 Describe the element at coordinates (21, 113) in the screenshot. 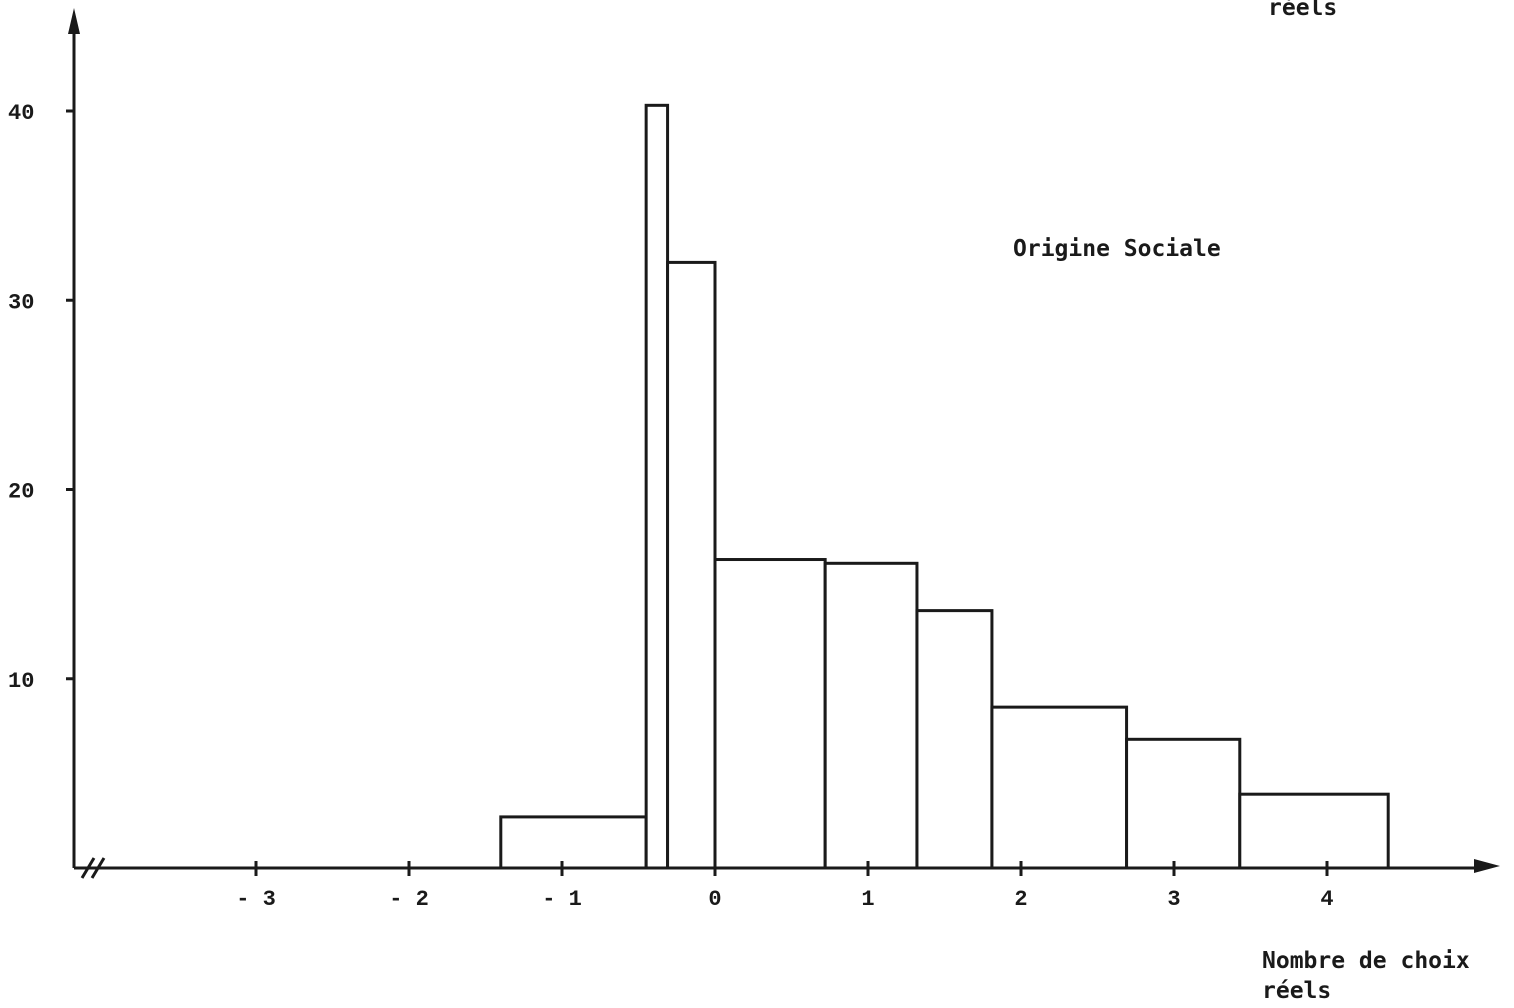

I see `y-tick-label: 40` at that location.